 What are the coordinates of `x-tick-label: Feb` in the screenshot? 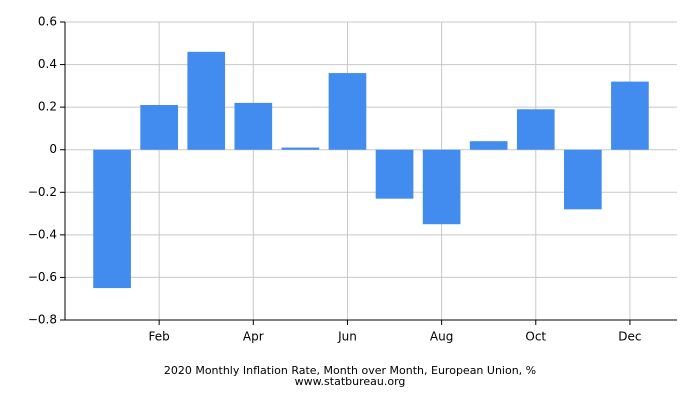 It's located at (159, 337).